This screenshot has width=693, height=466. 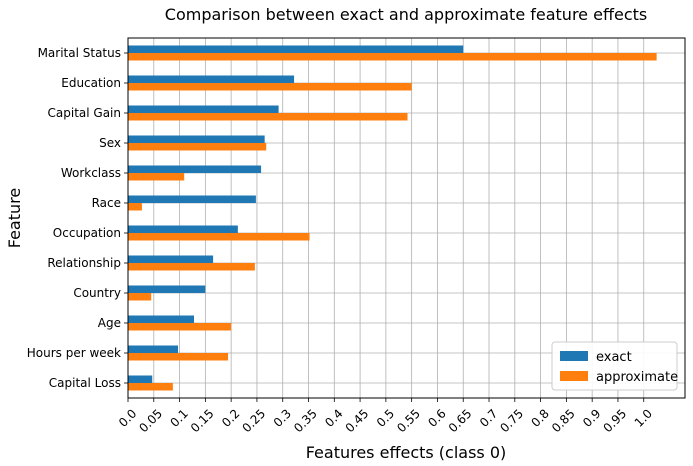 What do you see at coordinates (87, 233) in the screenshot?
I see `y-tick-label: Occupation` at bounding box center [87, 233].